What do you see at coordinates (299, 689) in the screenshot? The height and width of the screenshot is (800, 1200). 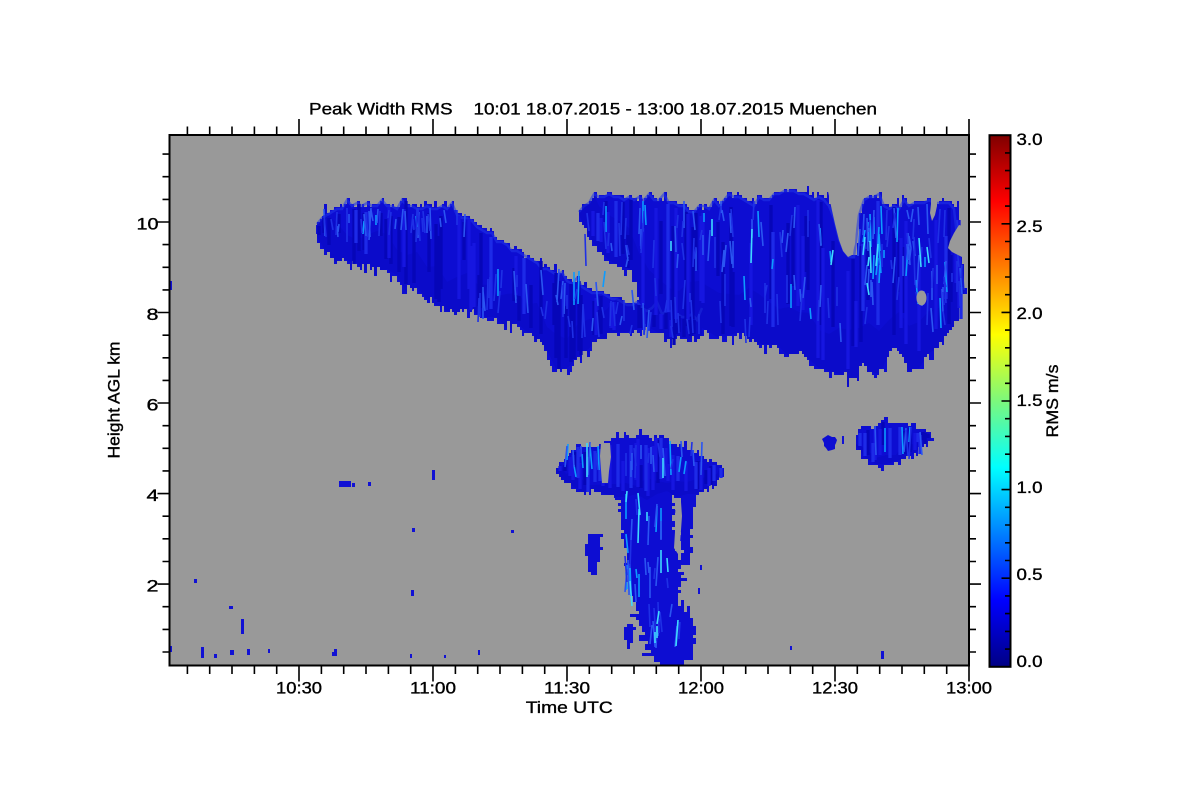 I see `svg-text: 10:30` at bounding box center [299, 689].